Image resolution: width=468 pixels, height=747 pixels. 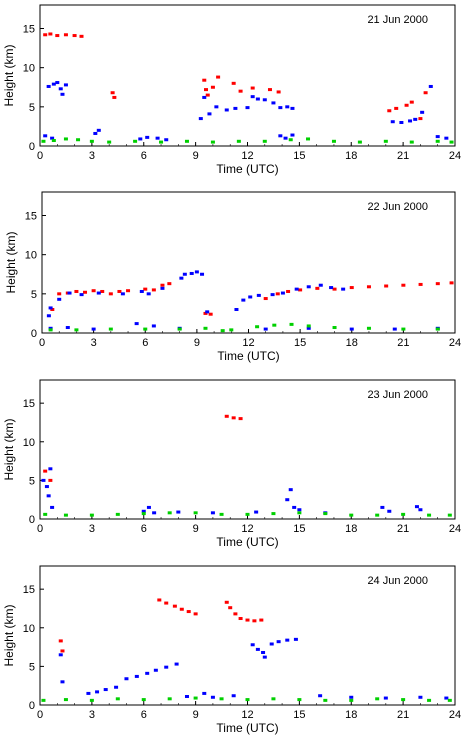 What do you see at coordinates (397, 207) in the screenshot?
I see `chart-title: 22 Jun 2000` at bounding box center [397, 207].